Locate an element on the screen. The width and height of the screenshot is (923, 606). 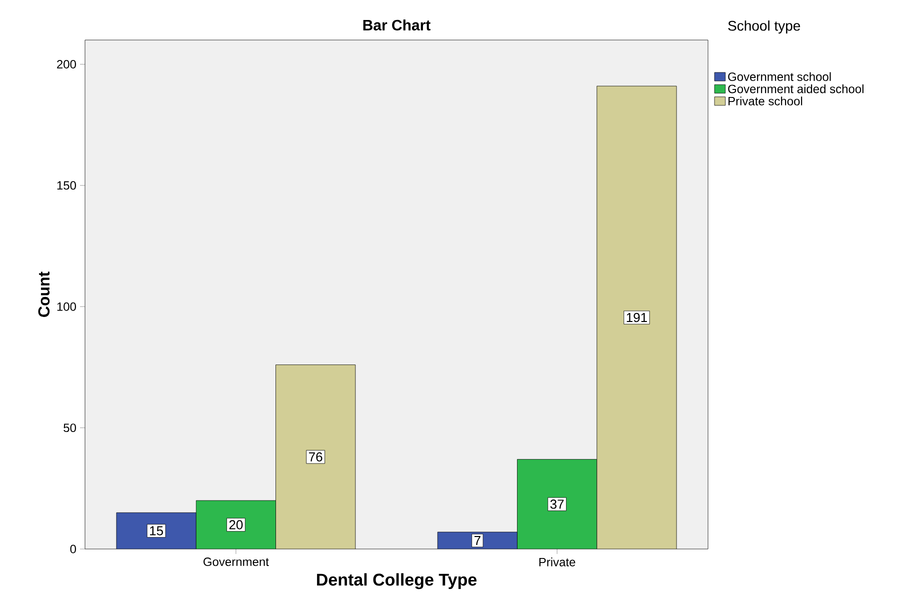
y-tick-label: 200 is located at coordinates (66, 64).